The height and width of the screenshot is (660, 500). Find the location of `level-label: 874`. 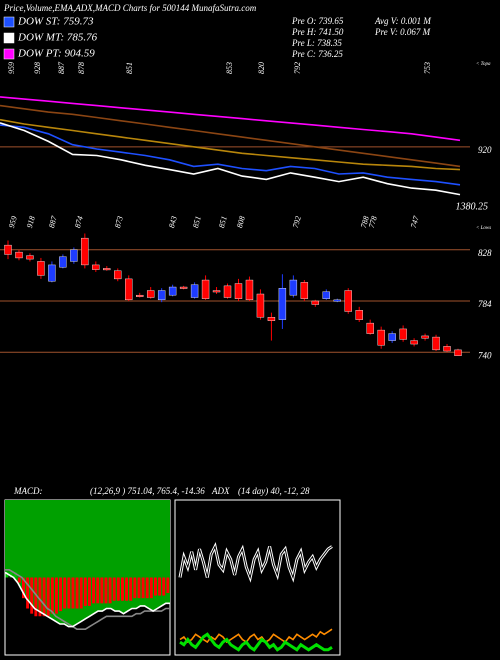

level-label: 874 is located at coordinates (79, 222).